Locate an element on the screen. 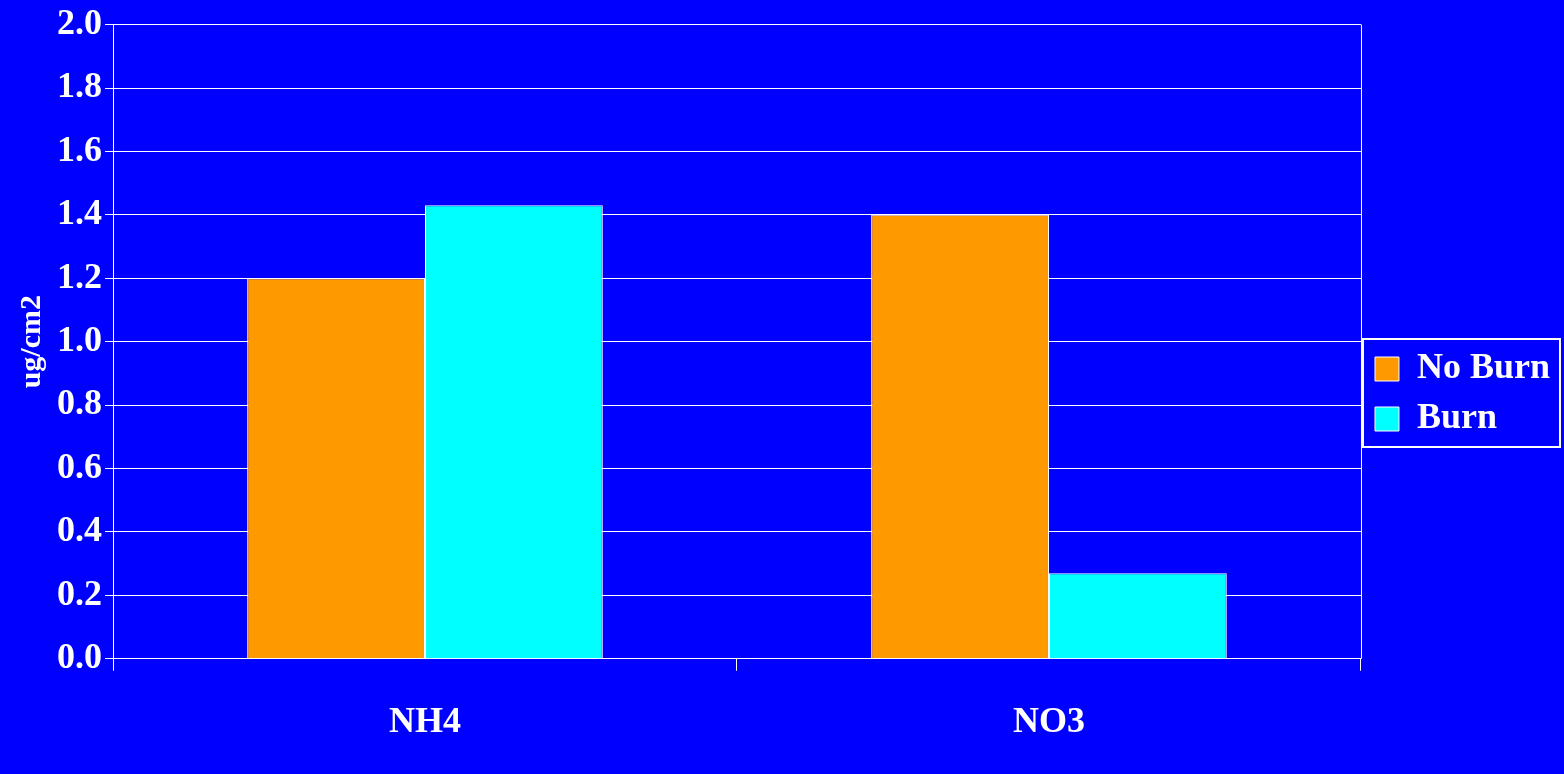 Image resolution: width=1564 pixels, height=774 pixels. y-tick-label: 1.6 is located at coordinates (79, 148).